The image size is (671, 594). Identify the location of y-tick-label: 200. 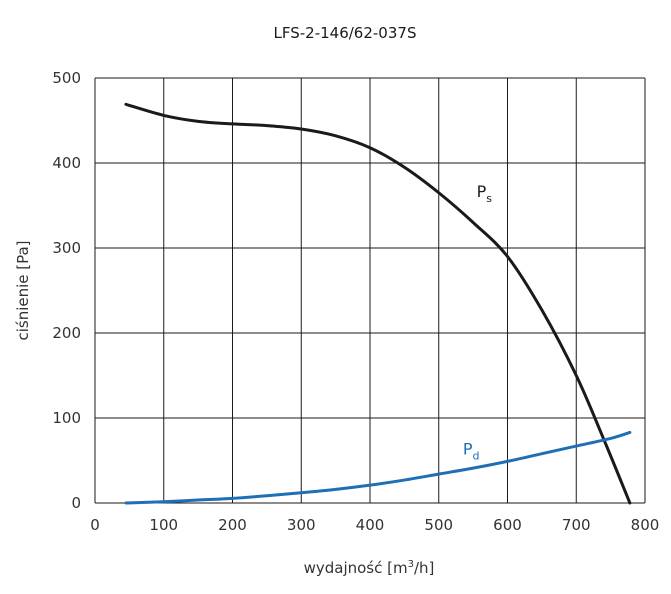
(66, 333).